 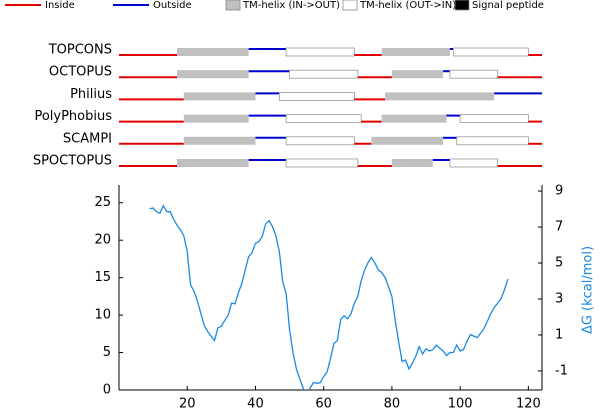 What do you see at coordinates (559, 334) in the screenshot?
I see `y2-tick-label: 1` at bounding box center [559, 334].